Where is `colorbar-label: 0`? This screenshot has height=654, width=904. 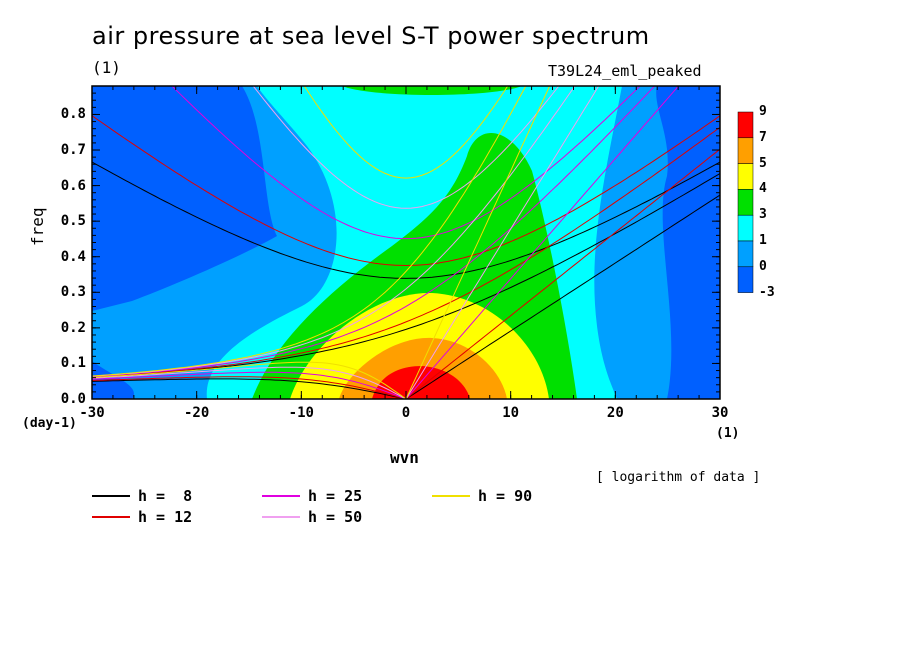 colorbar-label: 0 is located at coordinates (763, 266).